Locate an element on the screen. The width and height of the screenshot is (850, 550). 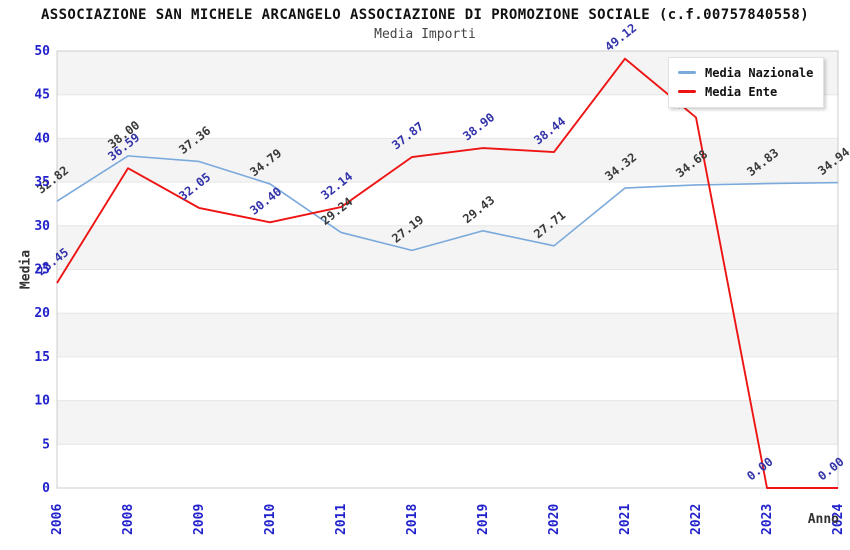
y-tick-label: 15 is located at coordinates (42, 357).